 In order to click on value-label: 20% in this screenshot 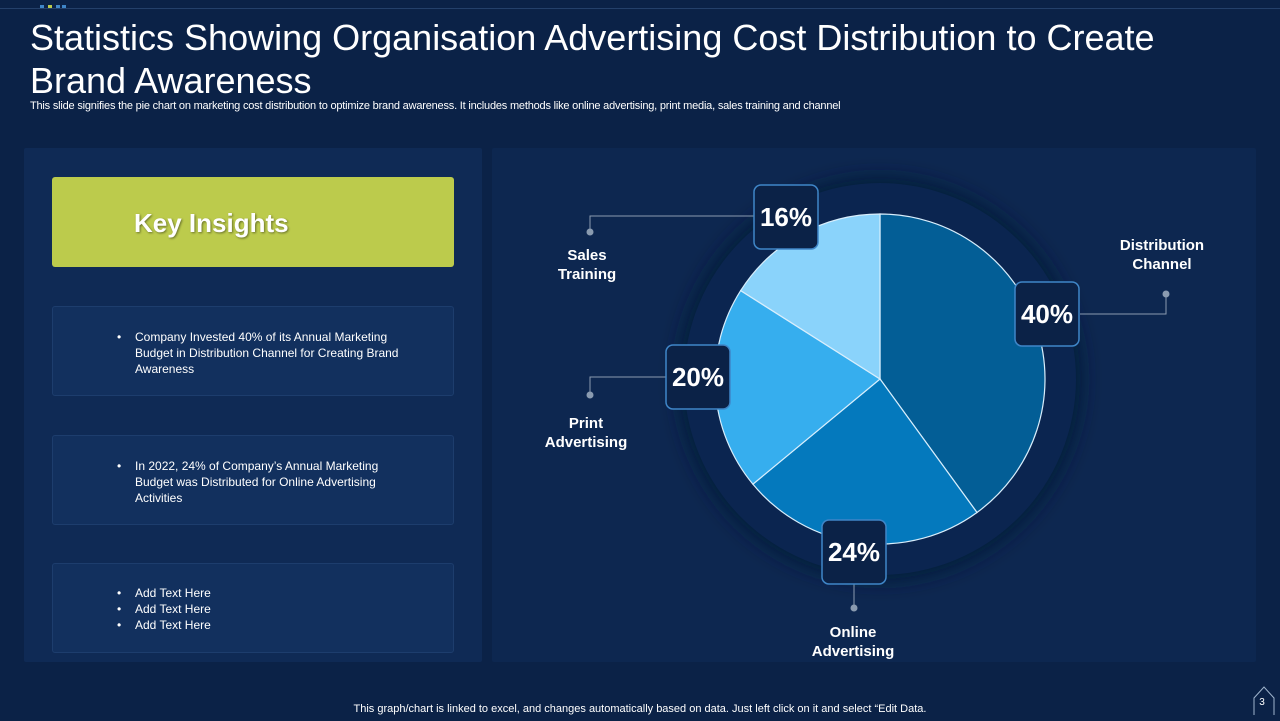, I will do `click(698, 377)`.